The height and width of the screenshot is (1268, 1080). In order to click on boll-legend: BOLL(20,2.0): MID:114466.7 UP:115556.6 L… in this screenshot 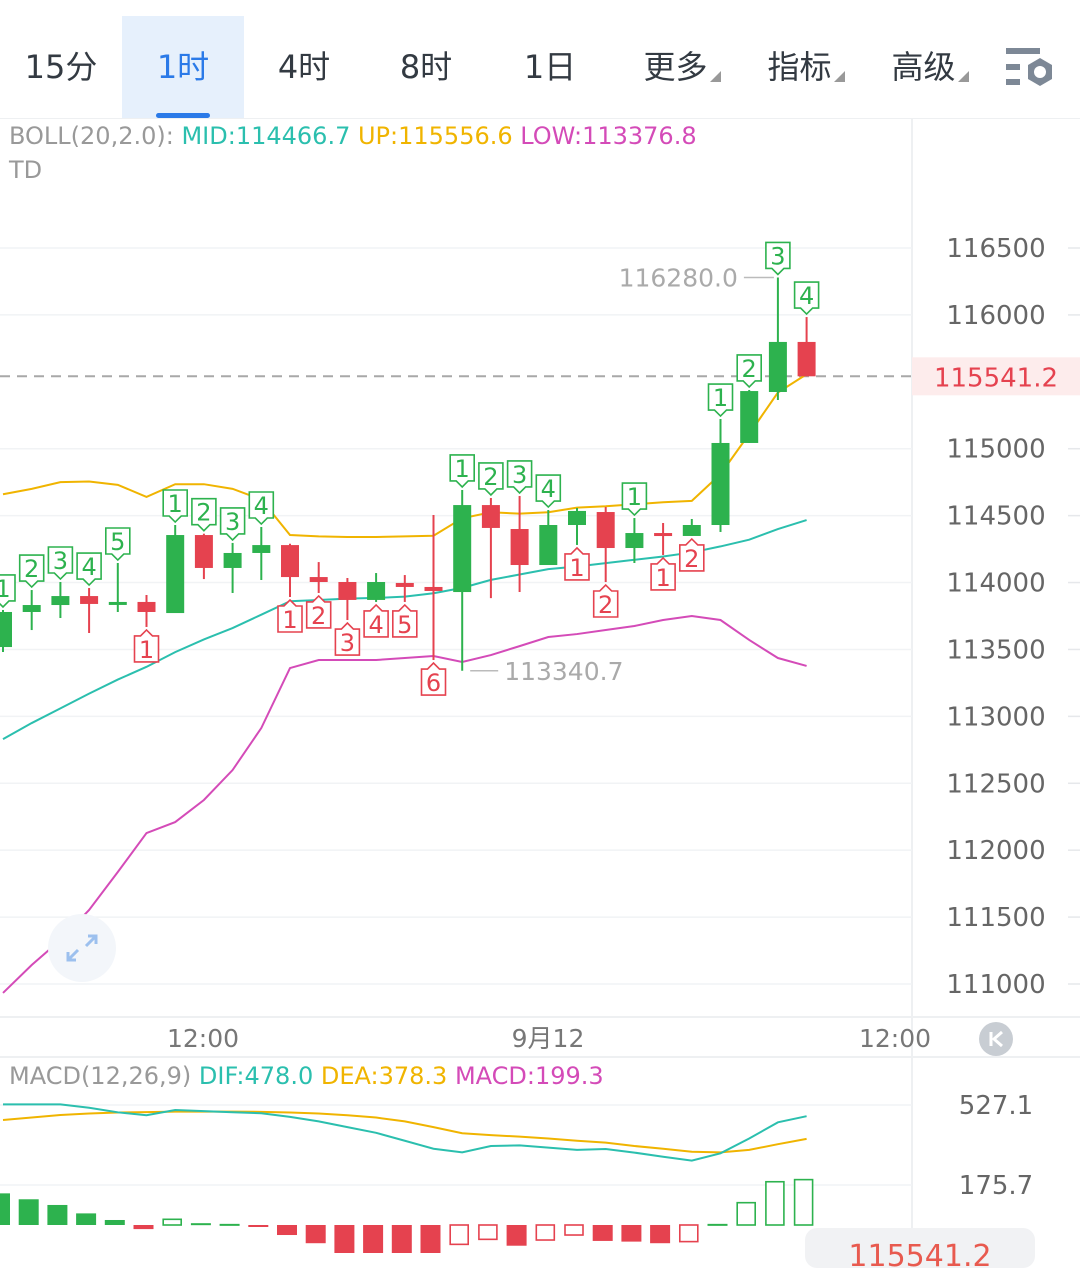, I will do `click(353, 136)`.